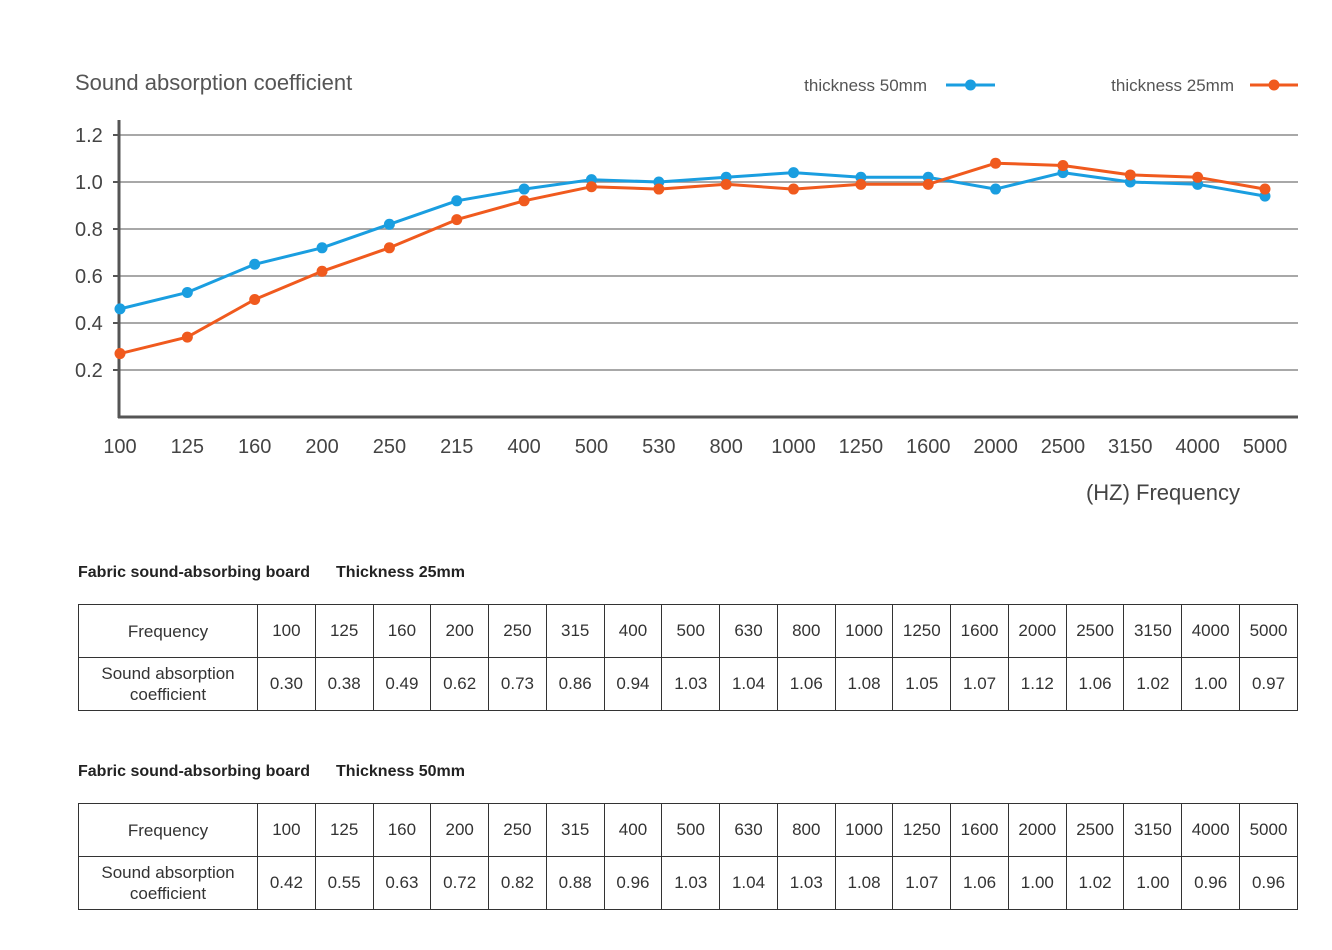 This screenshot has width=1332, height=950. I want to click on y-tick-label: 1.0, so click(89, 183).